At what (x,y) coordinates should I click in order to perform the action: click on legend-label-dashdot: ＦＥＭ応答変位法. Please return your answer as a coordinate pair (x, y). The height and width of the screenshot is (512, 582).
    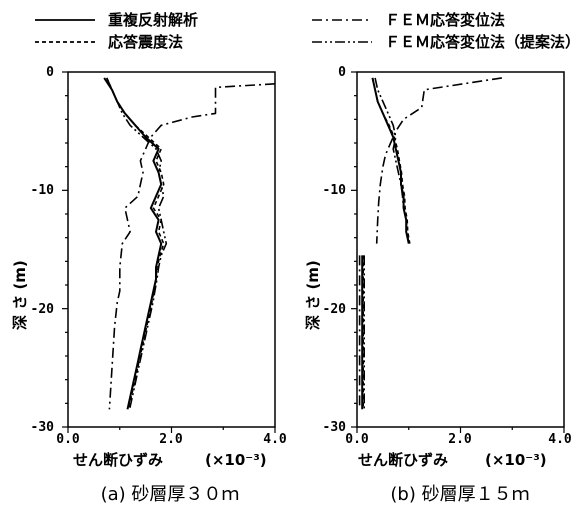
    Looking at the image, I should click on (445, 20).